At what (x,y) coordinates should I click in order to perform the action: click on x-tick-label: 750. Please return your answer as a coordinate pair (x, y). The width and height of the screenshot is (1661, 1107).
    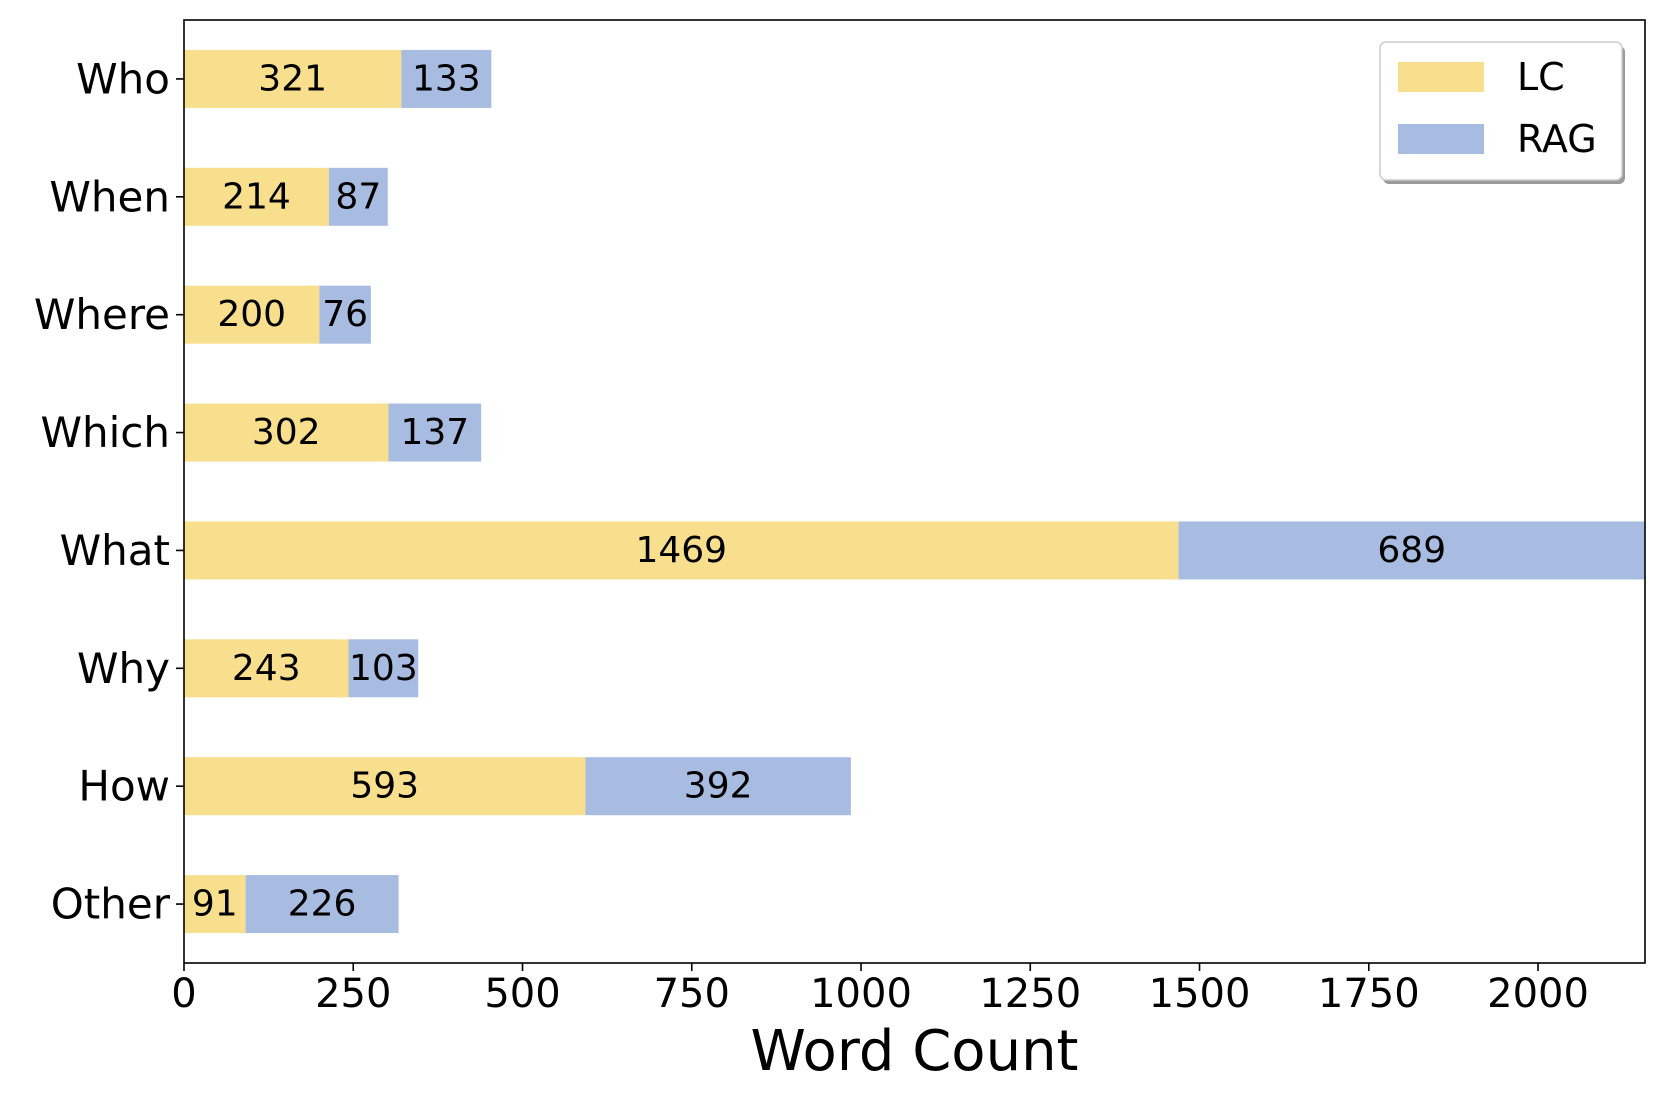
    Looking at the image, I should click on (692, 994).